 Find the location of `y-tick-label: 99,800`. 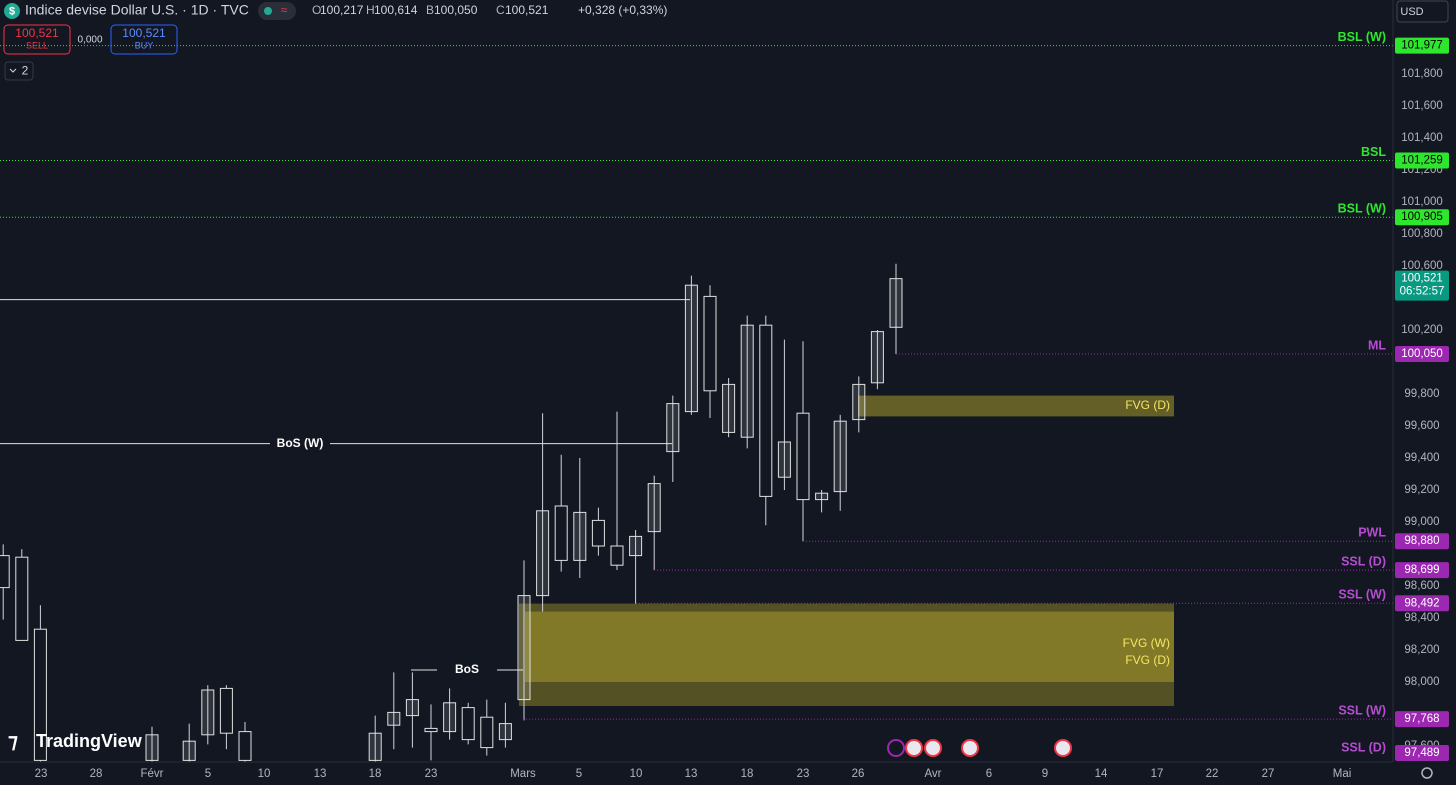

y-tick-label: 99,800 is located at coordinates (1421, 394).